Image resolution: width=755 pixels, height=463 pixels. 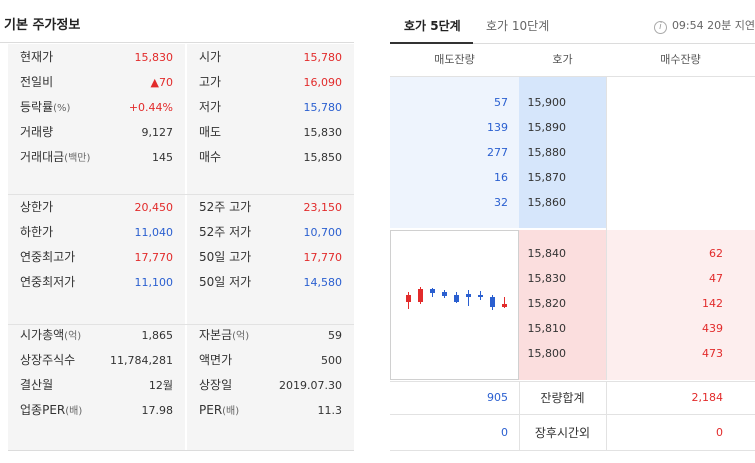 What do you see at coordinates (177, 360) in the screenshot?
I see `info-row: 상장주식수 11,784,281 액면가 500` at bounding box center [177, 360].